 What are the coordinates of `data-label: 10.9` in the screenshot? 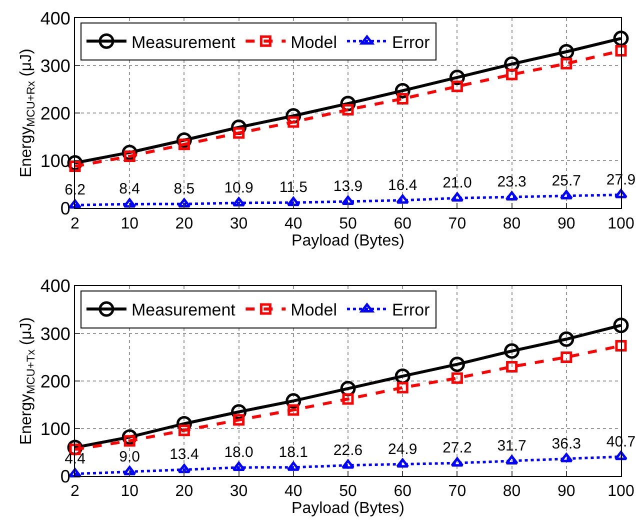 It's located at (239, 188).